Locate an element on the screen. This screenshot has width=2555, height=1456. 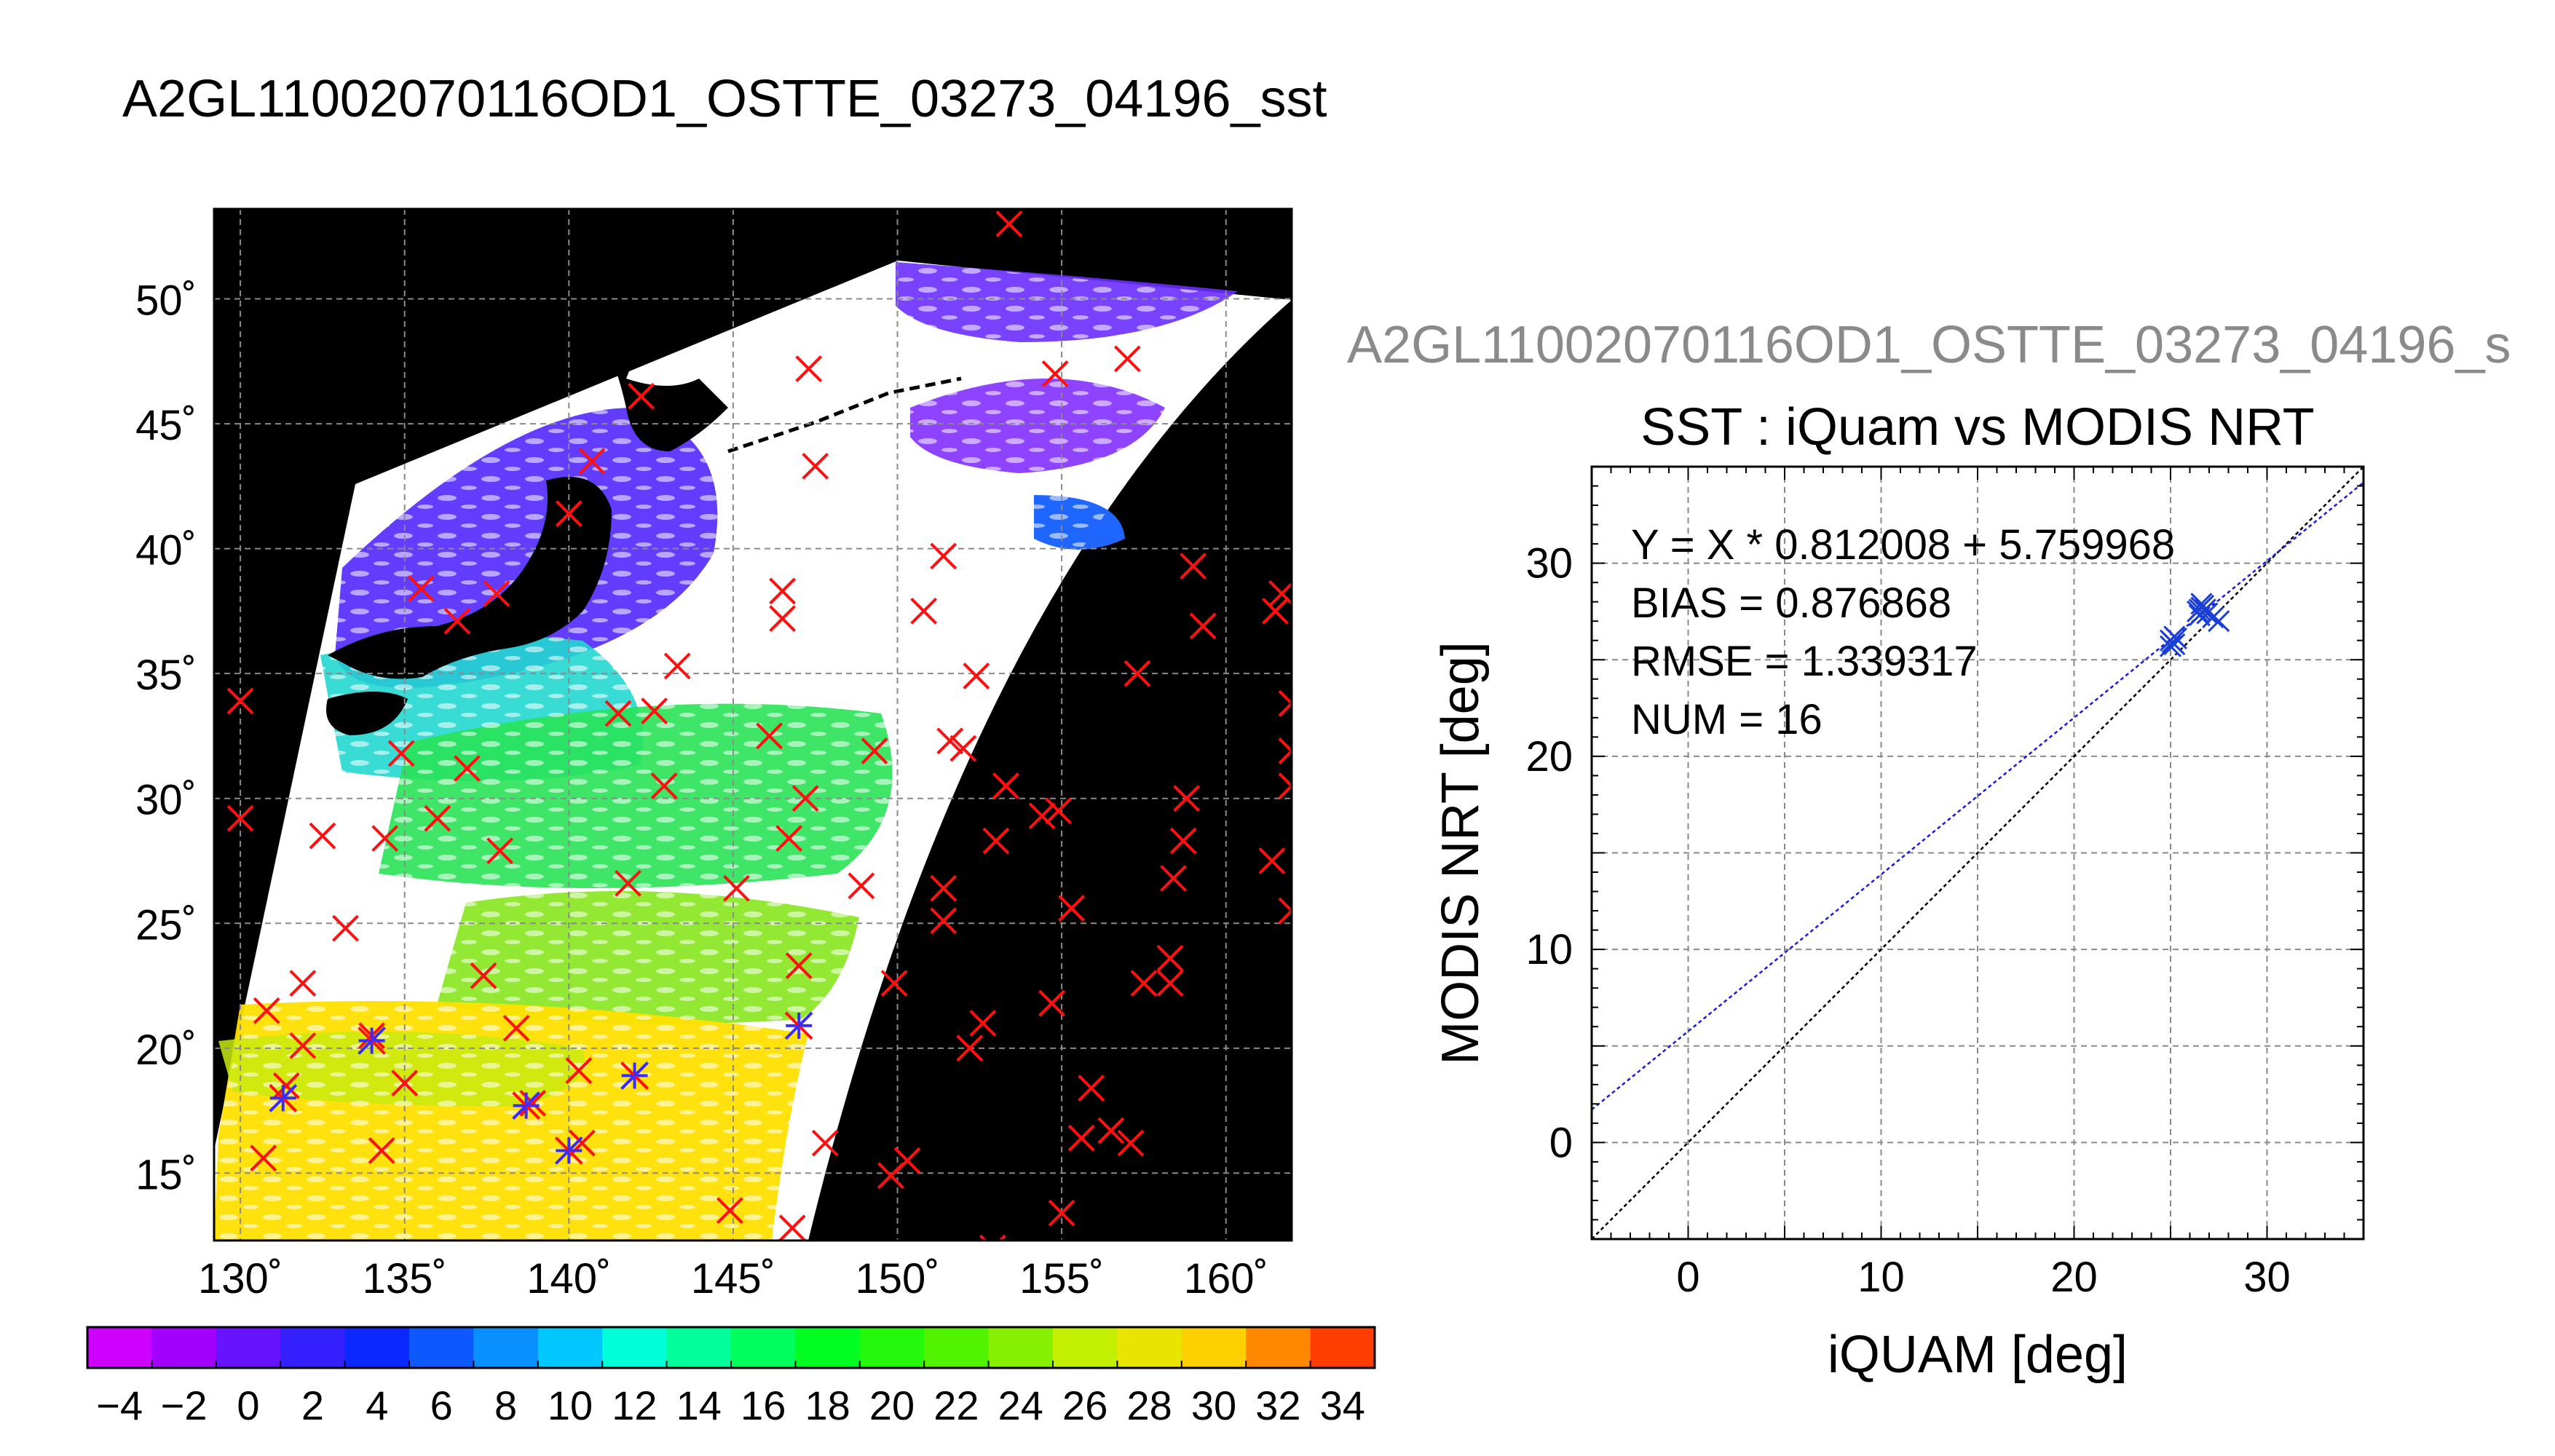
map-title: A2GL11002070116OD1_OSTTE_03273_04196_sst is located at coordinates (724, 99).